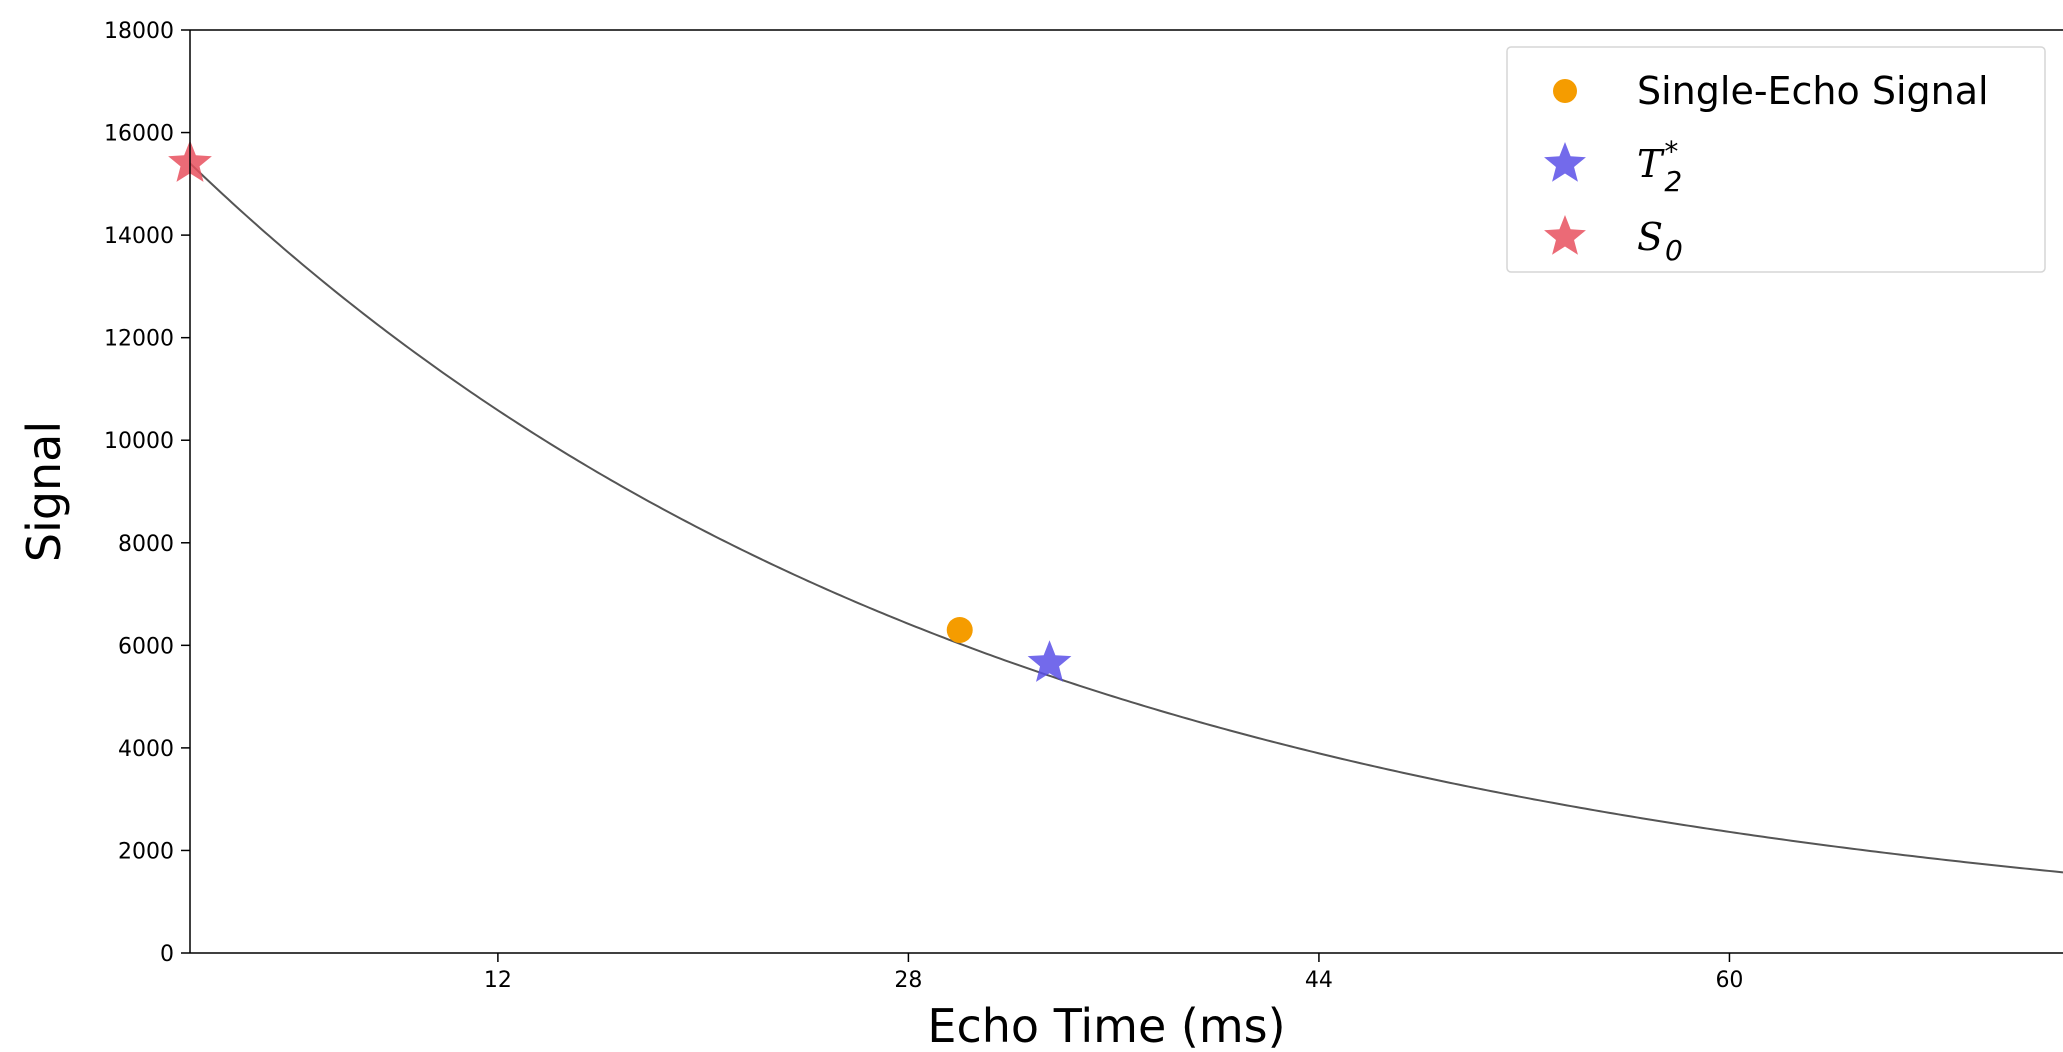  I want to click on t2star-legend-label: T* 2, so click(1659, 166).